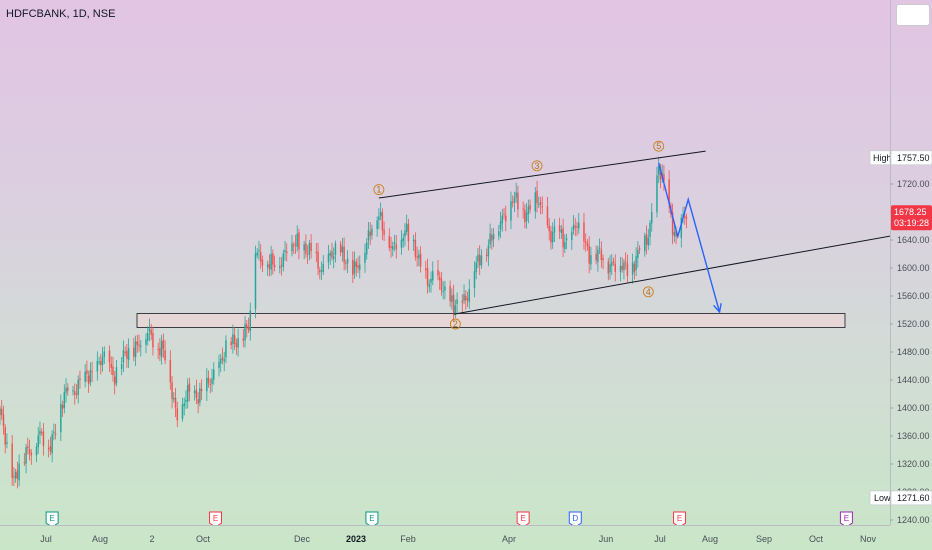 The image size is (932, 550). Describe the element at coordinates (408, 539) in the screenshot. I see `x-tick-label: Feb` at that location.